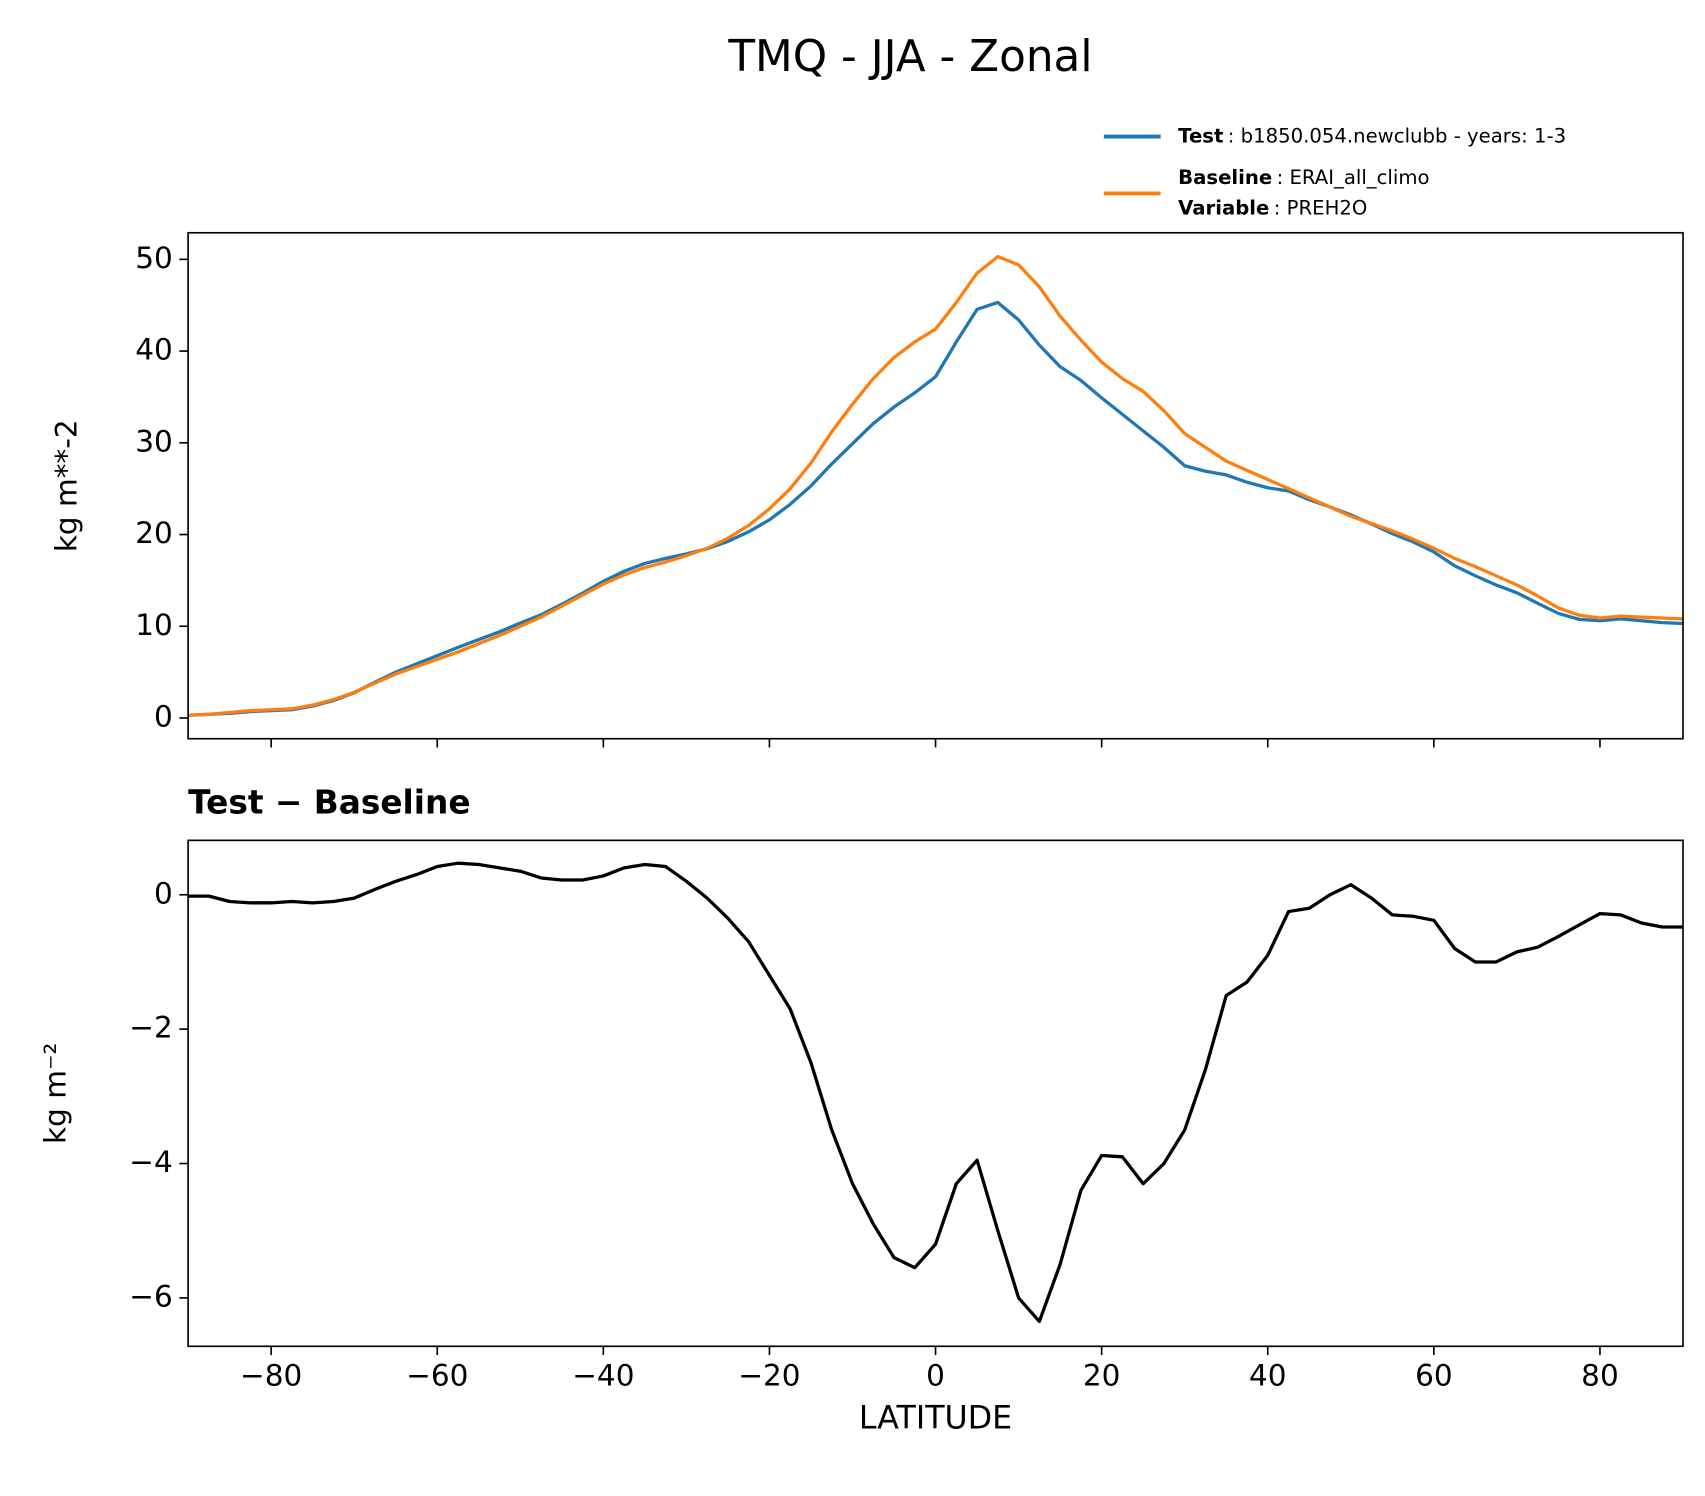 This screenshot has width=1705, height=1496. I want to click on subtitle: Test − Baseline, so click(329, 802).